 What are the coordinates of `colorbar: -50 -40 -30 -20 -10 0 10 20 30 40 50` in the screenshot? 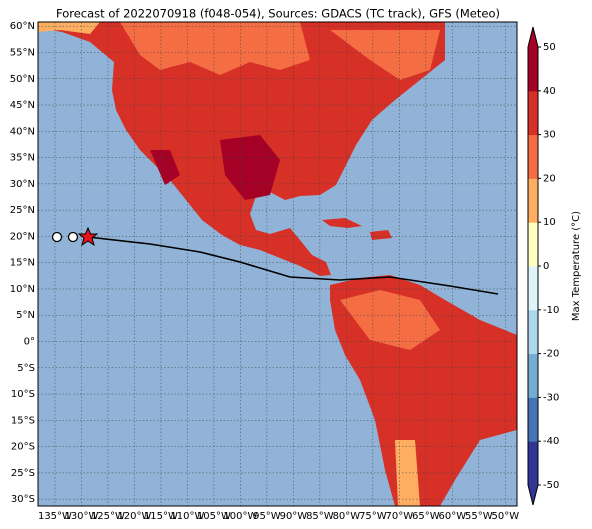 It's located at (543, 266).